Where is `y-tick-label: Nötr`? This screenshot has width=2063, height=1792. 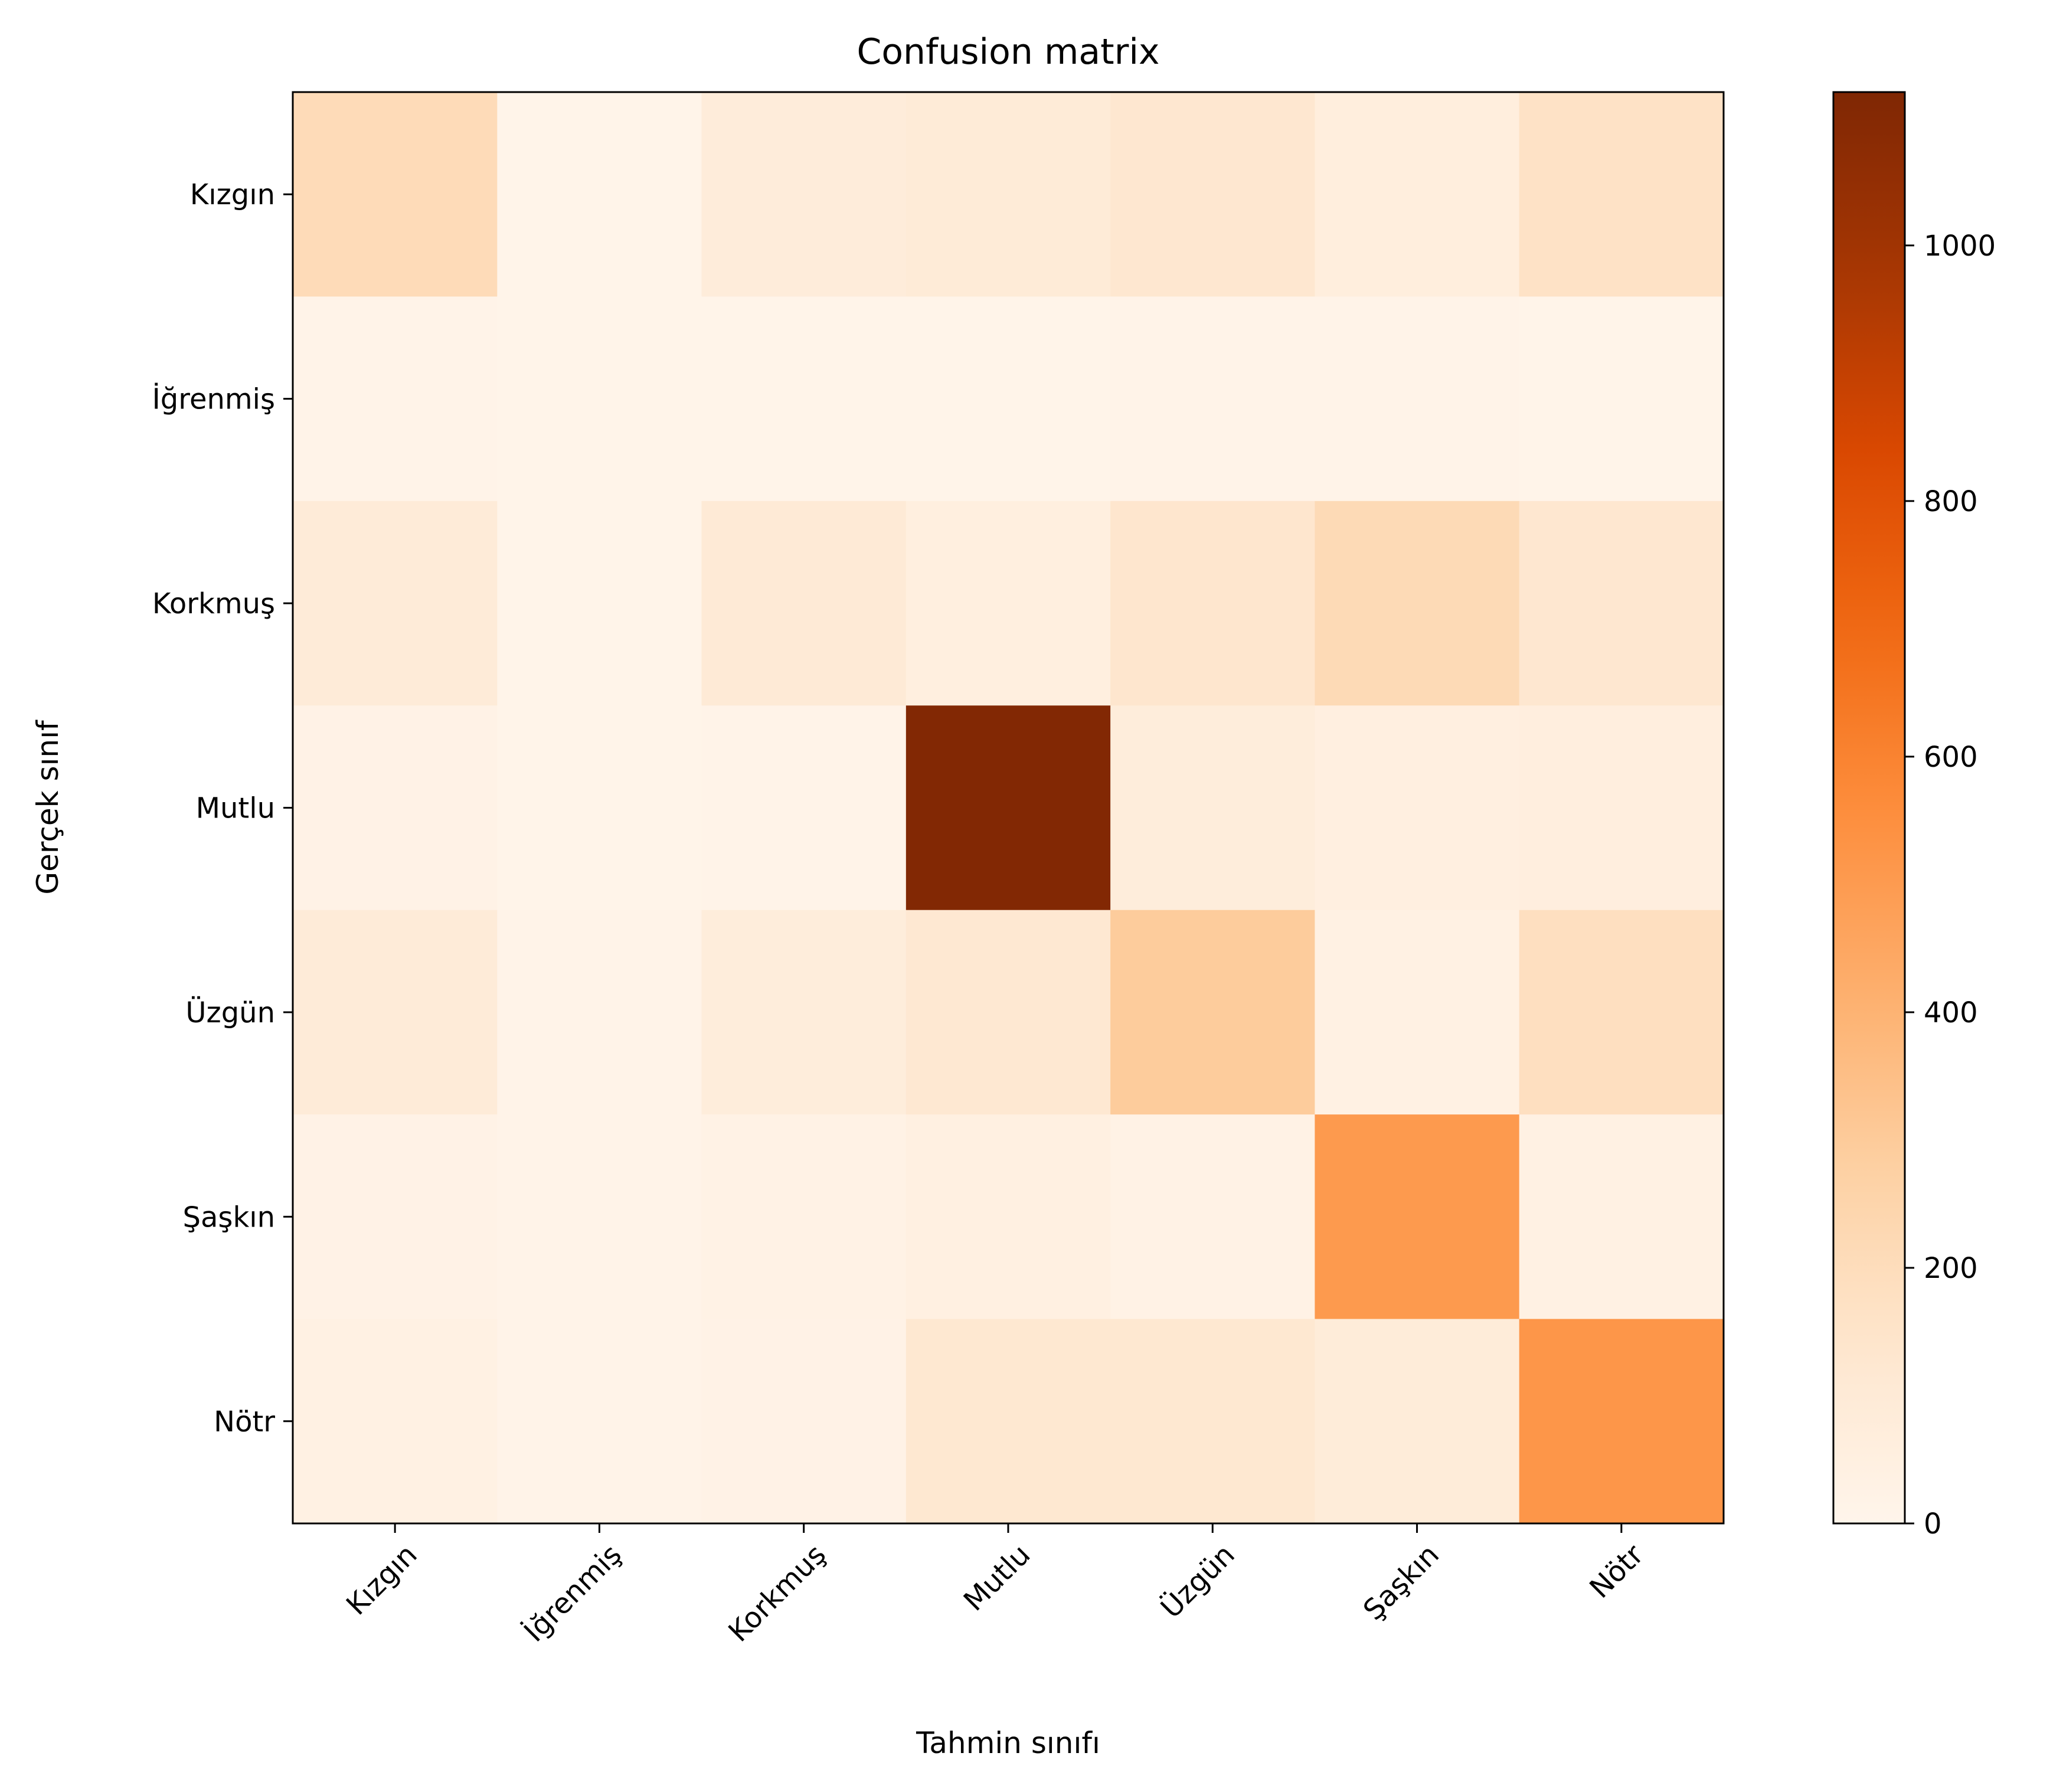
y-tick-label: Nötr is located at coordinates (244, 1421).